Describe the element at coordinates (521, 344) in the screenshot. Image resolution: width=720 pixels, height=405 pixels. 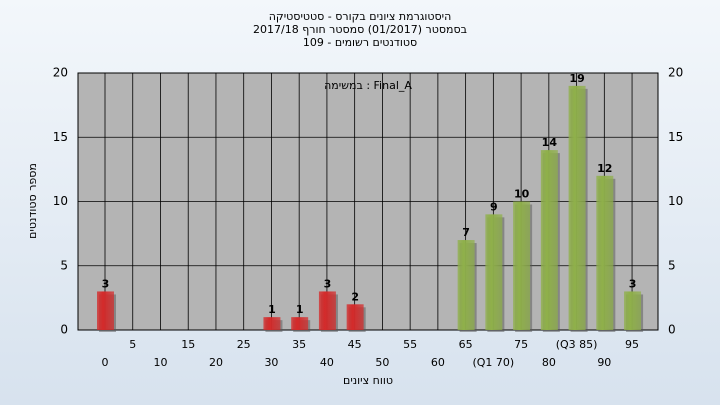
I see `x-tick-label: 75` at that location.